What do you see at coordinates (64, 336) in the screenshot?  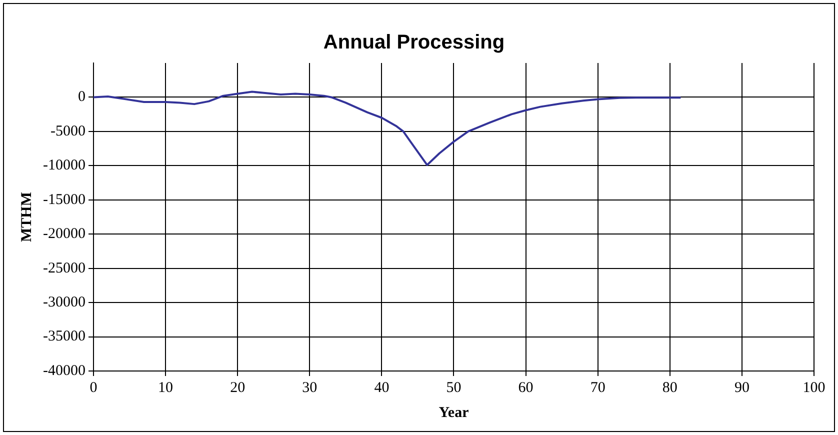 I see `y-tick-label: -35000` at bounding box center [64, 336].